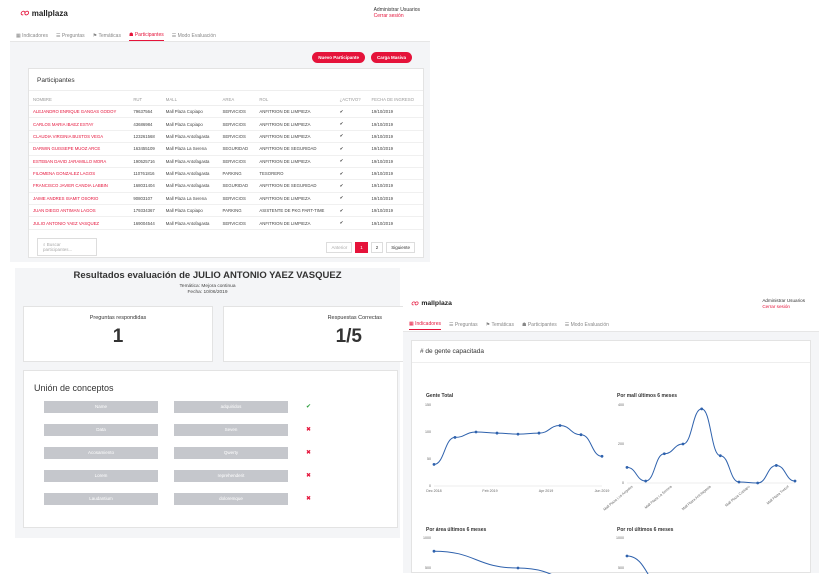 The width and height of the screenshot is (819, 574). I want to click on concept-row: Name adquiridos ✔, so click(177, 407).